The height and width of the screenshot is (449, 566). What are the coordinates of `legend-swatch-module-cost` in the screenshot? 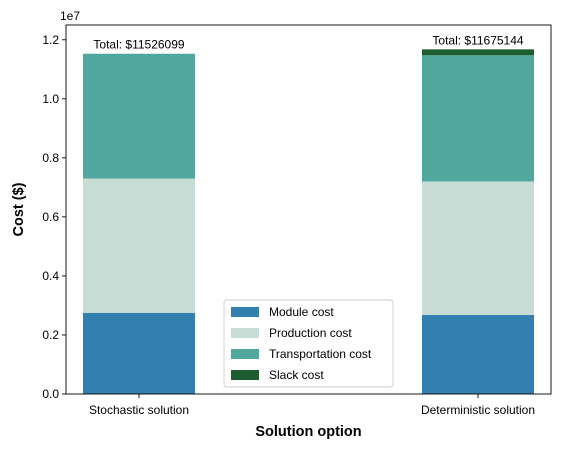 It's located at (245, 312).